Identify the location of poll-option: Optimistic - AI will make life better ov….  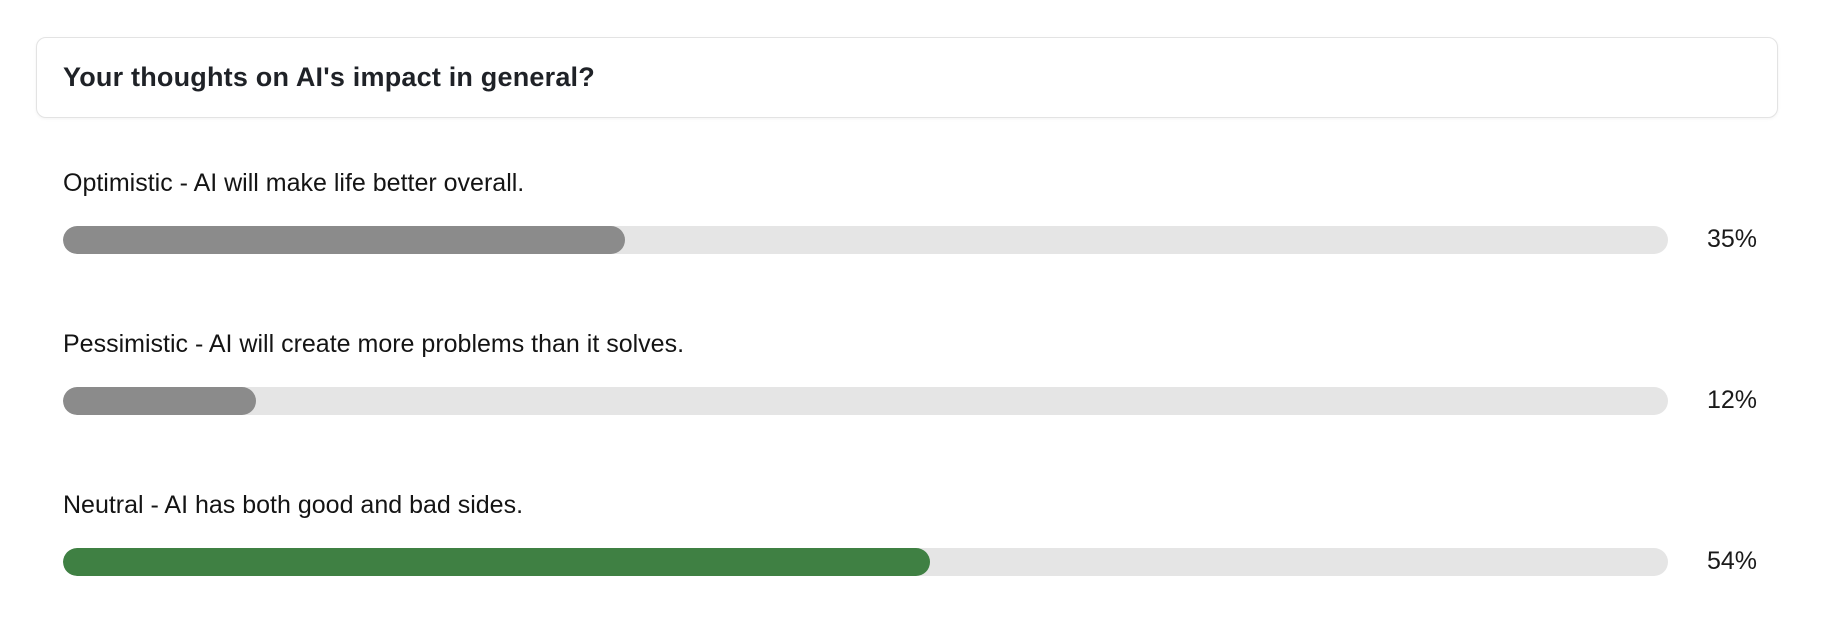
(910, 210).